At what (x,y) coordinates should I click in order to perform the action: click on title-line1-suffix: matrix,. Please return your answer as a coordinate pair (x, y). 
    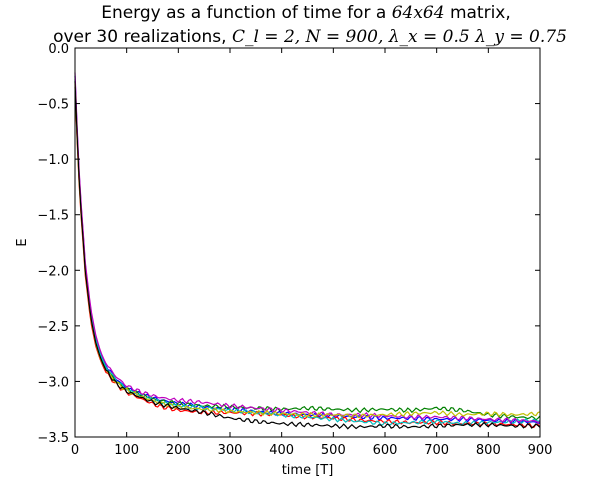
    Looking at the image, I should click on (478, 13).